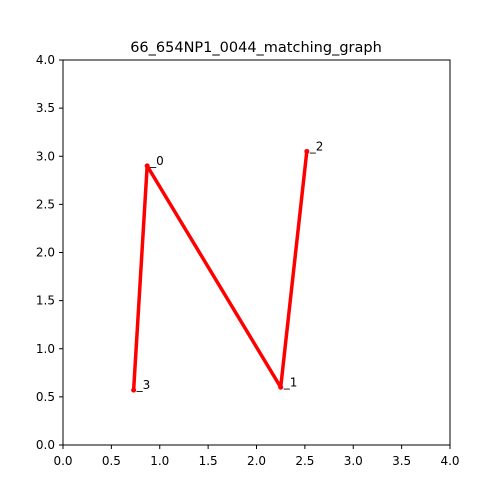 Image resolution: width=500 pixels, height=500 pixels. I want to click on x-tick-label: 1.5, so click(208, 461).